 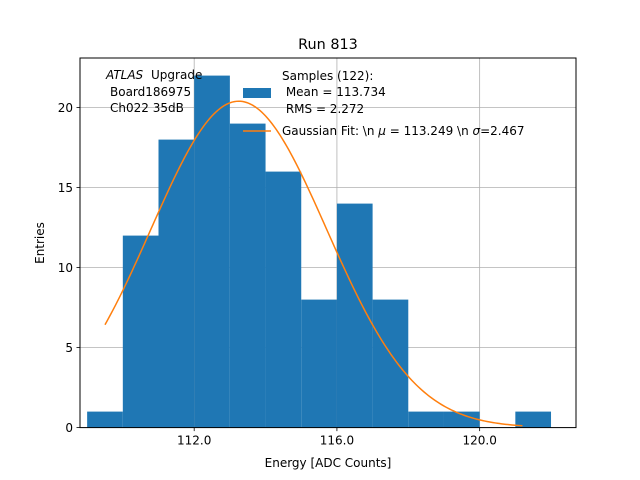 What do you see at coordinates (147, 108) in the screenshot?
I see `channel-label: Ch022 35dB` at bounding box center [147, 108].